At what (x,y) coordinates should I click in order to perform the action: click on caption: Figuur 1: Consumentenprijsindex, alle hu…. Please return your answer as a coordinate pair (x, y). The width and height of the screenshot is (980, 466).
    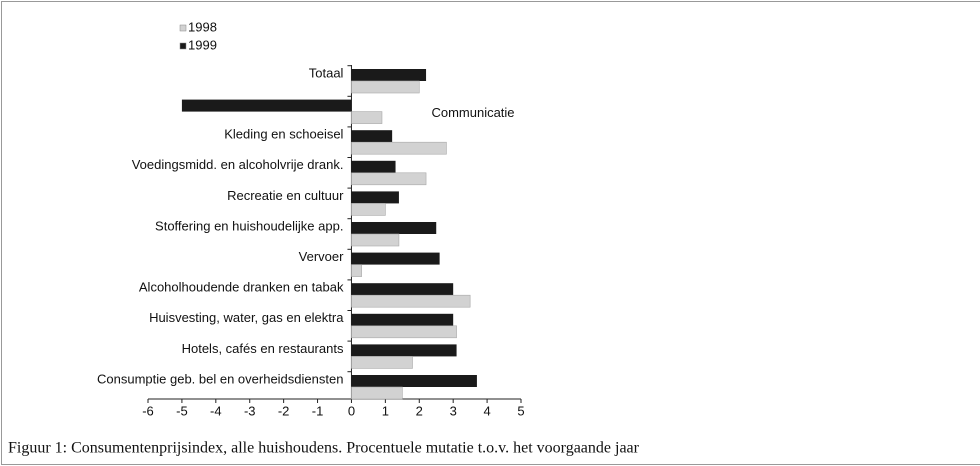
    Looking at the image, I should click on (324, 448).